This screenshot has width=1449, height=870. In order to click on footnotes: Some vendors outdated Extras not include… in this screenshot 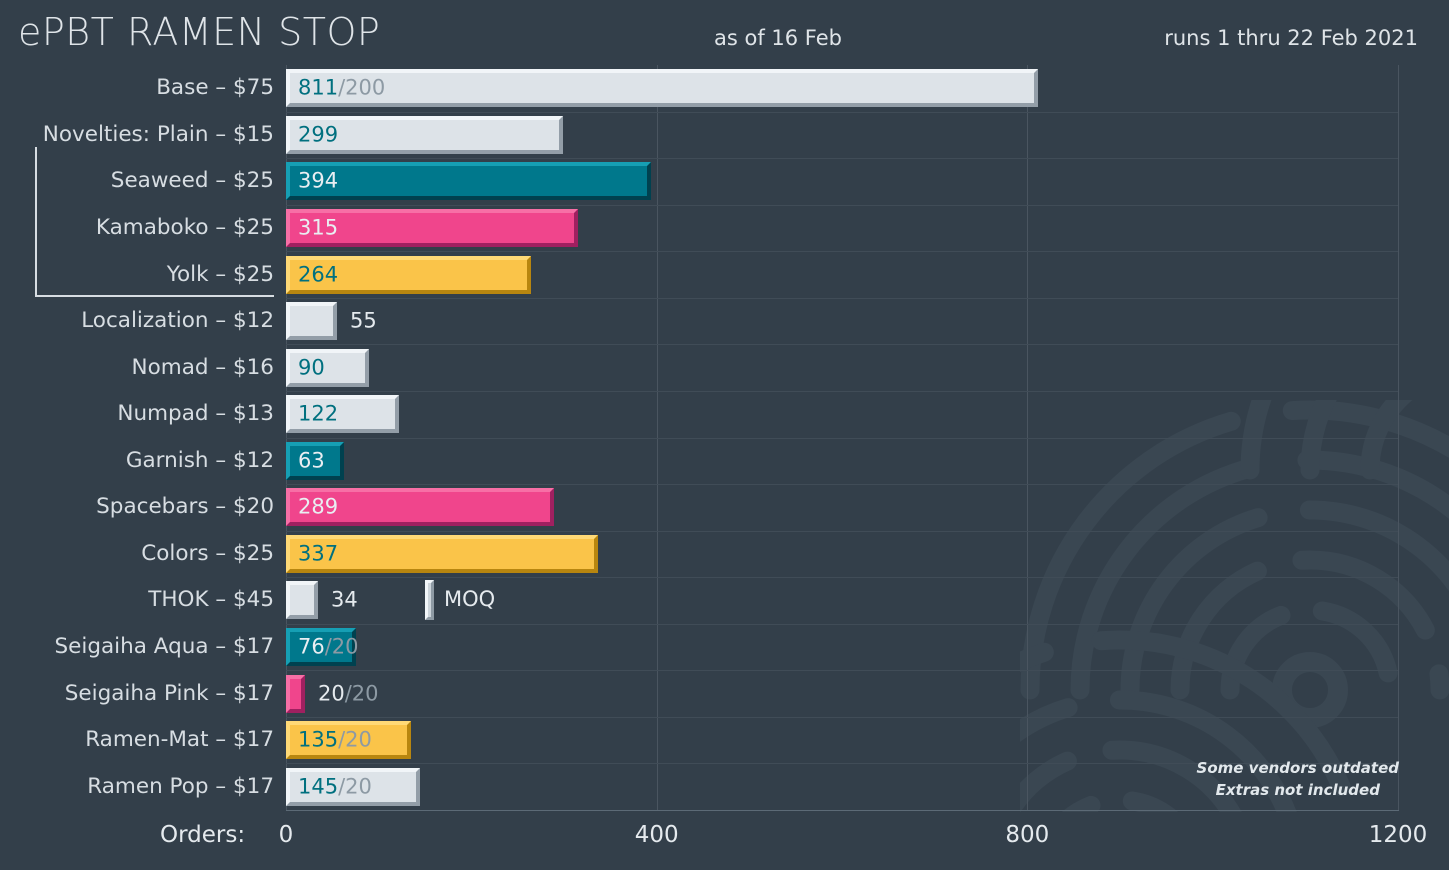, I will do `click(1298, 780)`.